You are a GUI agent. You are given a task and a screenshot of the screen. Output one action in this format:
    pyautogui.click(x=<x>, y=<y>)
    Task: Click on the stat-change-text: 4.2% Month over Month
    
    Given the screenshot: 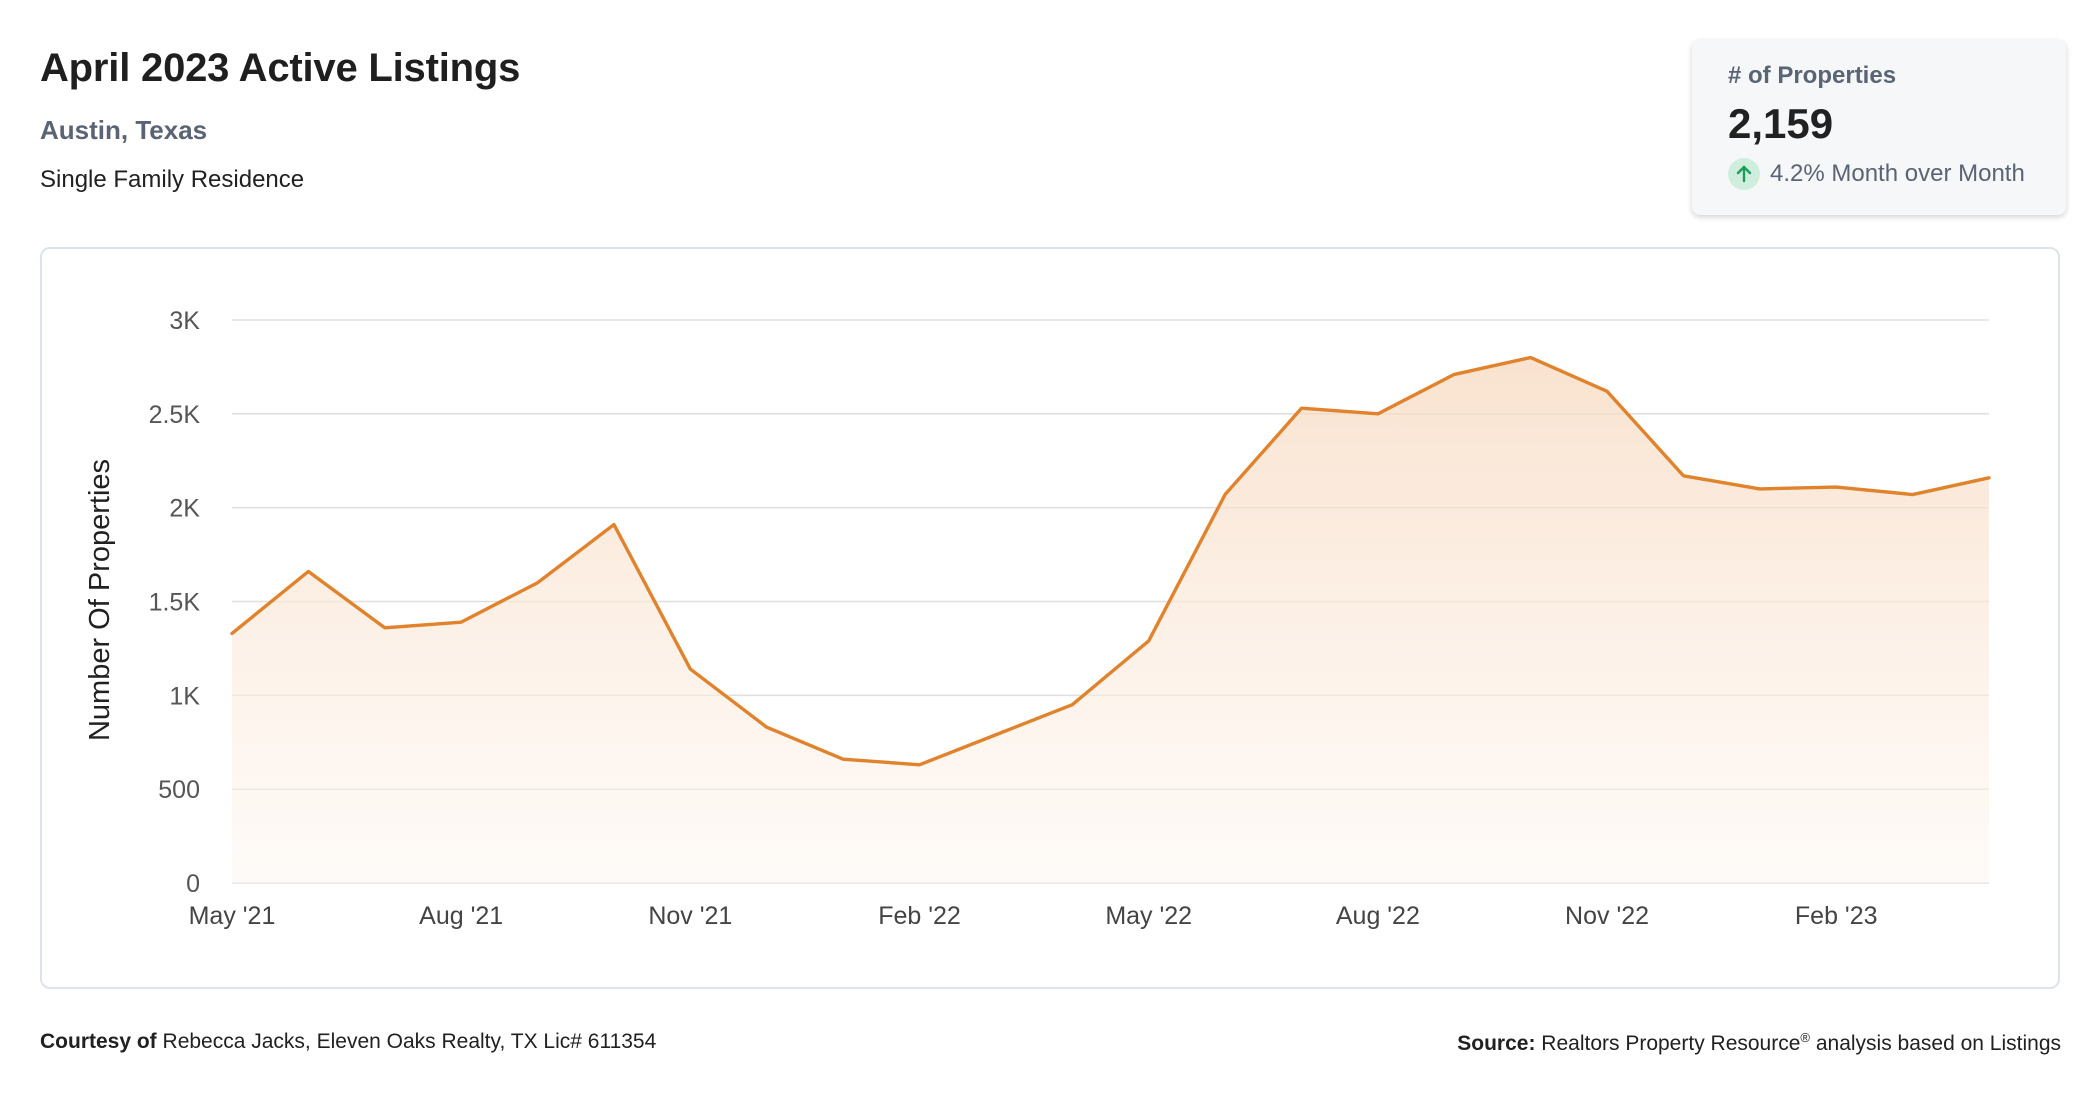 What is the action you would take?
    pyautogui.click(x=1897, y=173)
    